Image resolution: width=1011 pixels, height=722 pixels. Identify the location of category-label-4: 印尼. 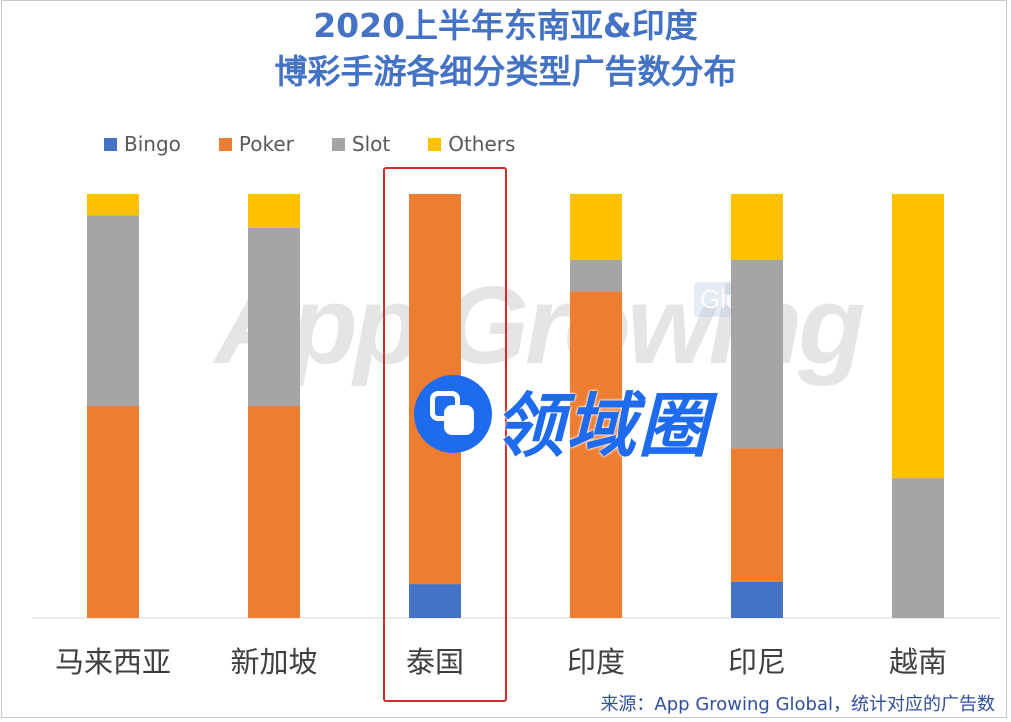
(757, 662).